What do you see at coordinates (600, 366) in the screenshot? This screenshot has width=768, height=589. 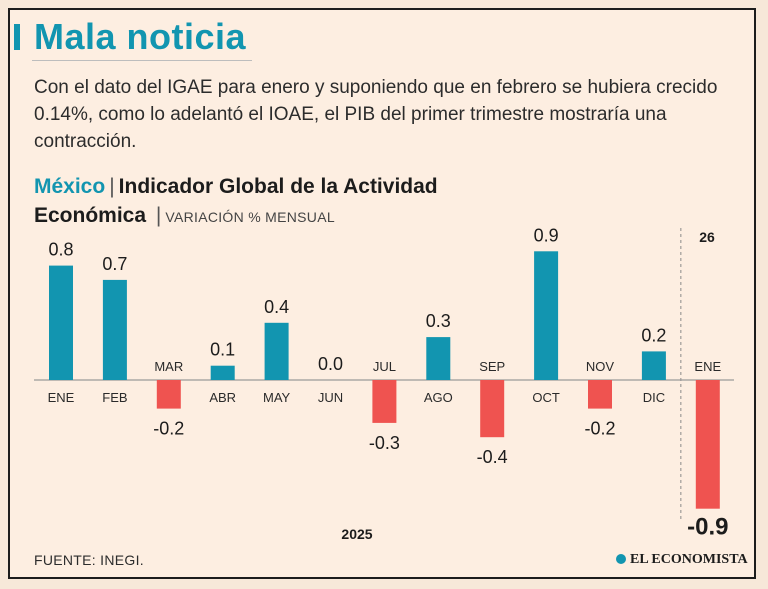 I see `category-label-nov-10: NOV` at bounding box center [600, 366].